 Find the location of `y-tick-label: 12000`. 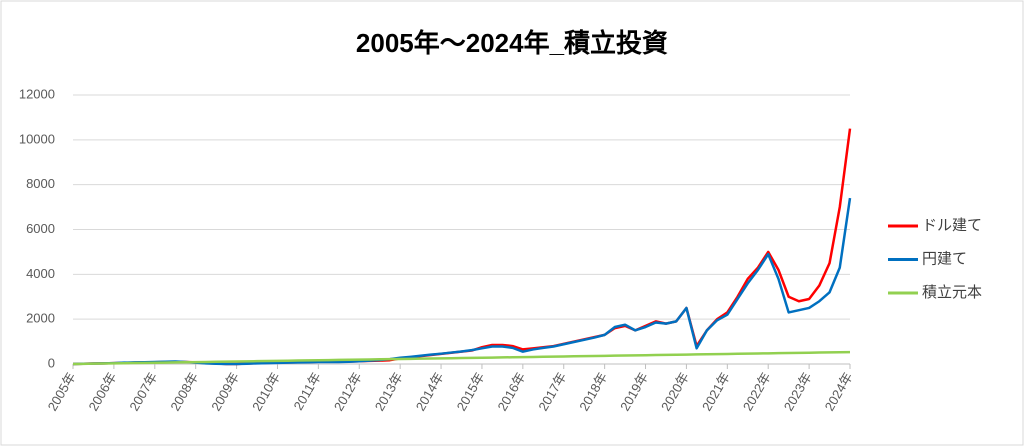

y-tick-label: 12000 is located at coordinates (37, 93).